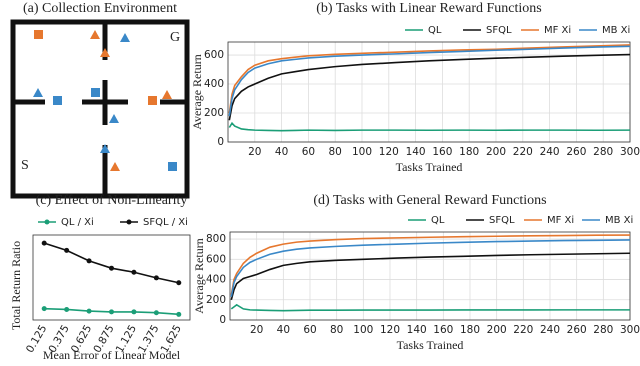 This screenshot has height=366, width=640. I want to click on start-label: S, so click(25, 165).